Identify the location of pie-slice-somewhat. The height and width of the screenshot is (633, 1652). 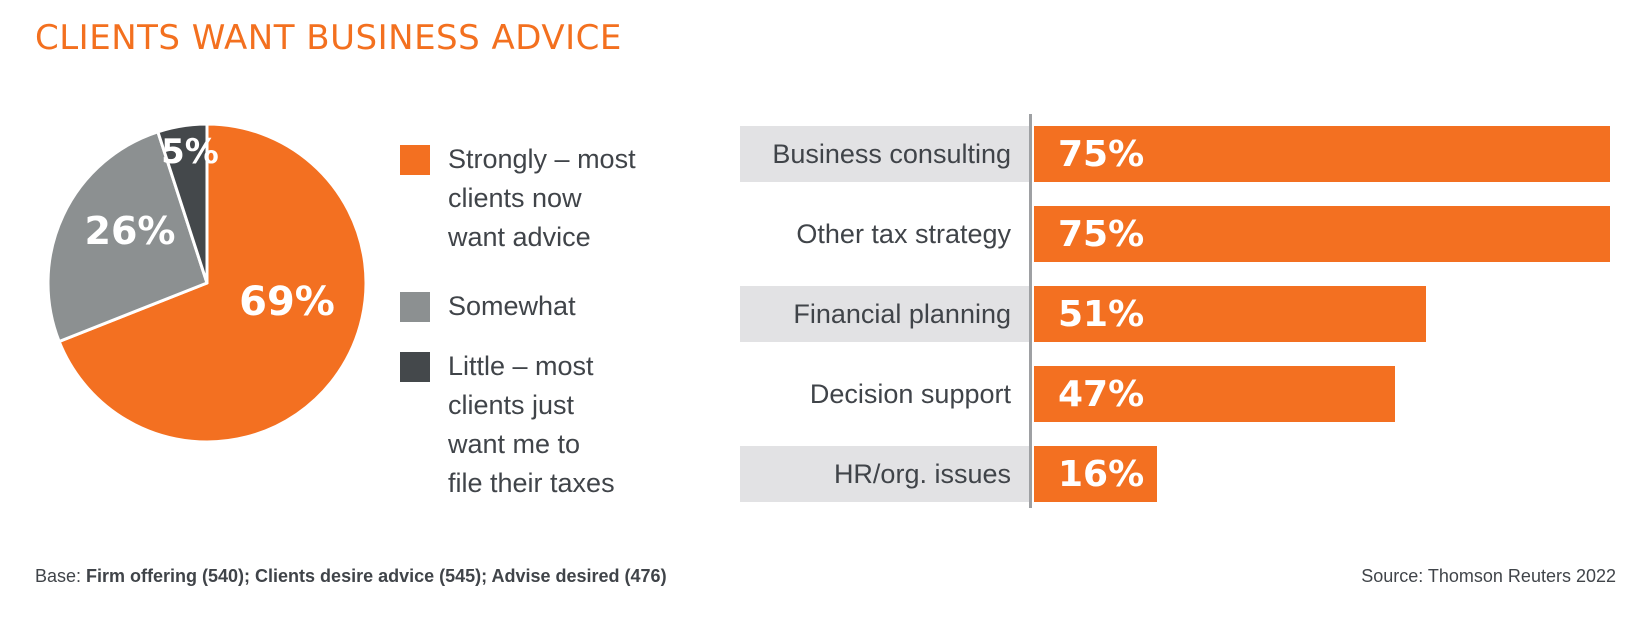
(127, 237).